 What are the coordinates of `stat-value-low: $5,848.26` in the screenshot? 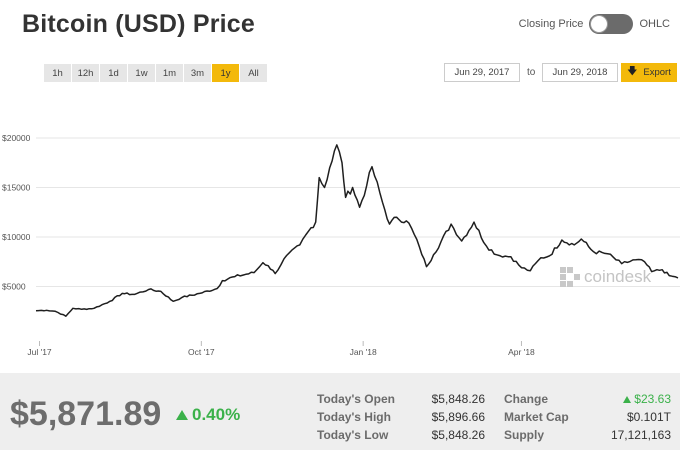 It's located at (458, 435).